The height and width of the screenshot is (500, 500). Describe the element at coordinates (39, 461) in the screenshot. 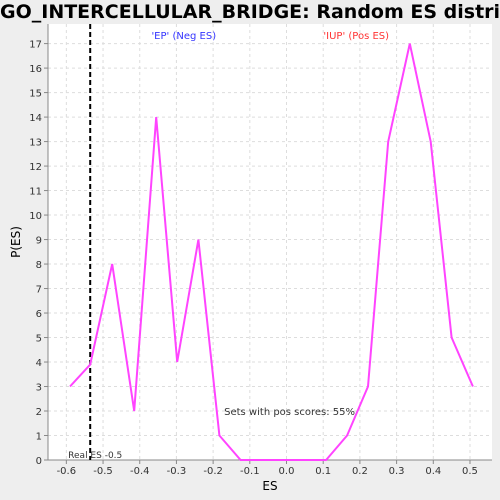

I see `y-tick-label: 0` at that location.